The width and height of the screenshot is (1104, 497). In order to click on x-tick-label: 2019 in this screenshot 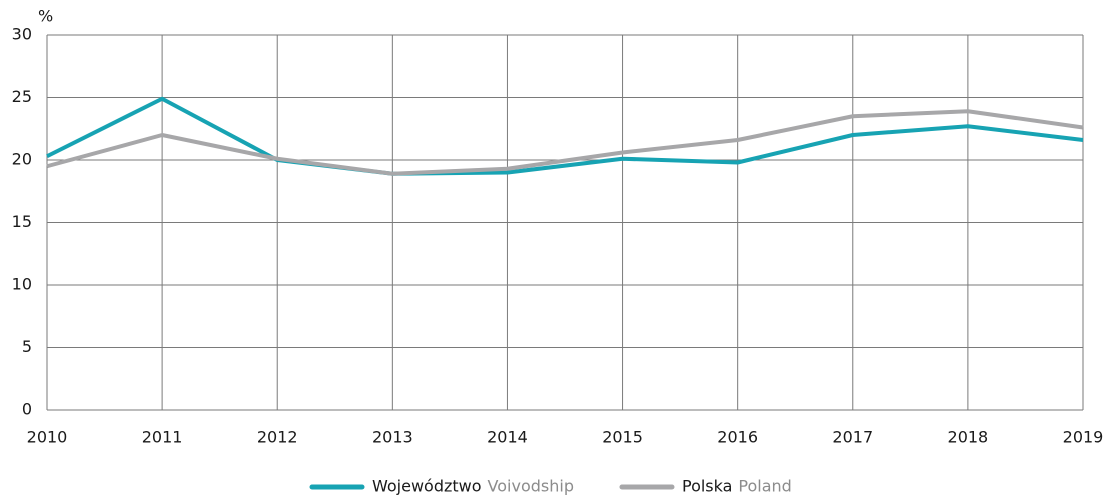, I will do `click(1083, 437)`.